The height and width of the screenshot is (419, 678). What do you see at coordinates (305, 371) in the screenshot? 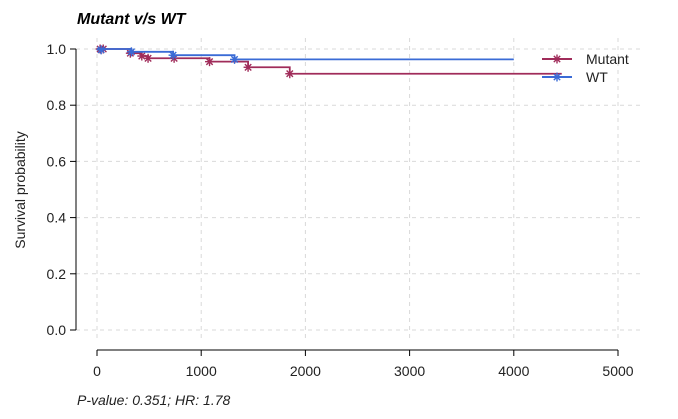
I see `x-tick-label: 2000` at bounding box center [305, 371].